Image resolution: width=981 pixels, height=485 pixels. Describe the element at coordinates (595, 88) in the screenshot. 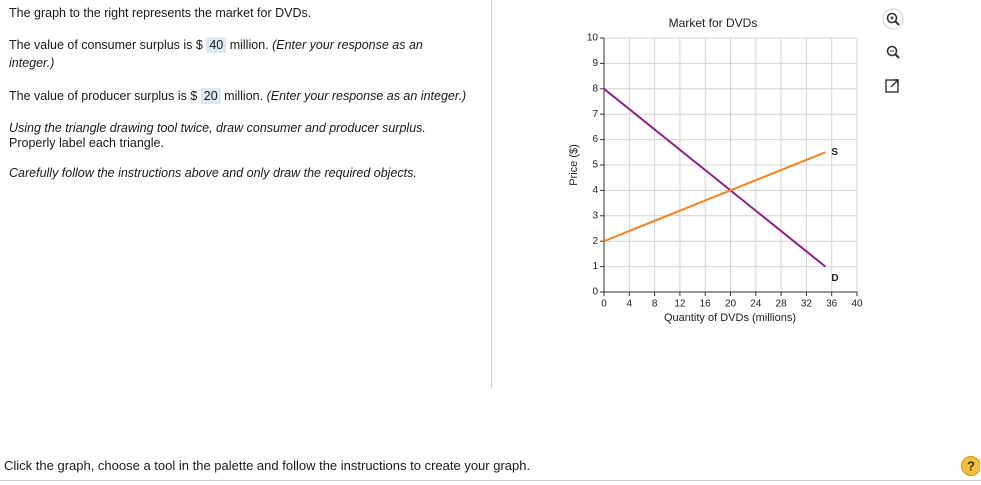

I see `y-tick-label: 8` at that location.